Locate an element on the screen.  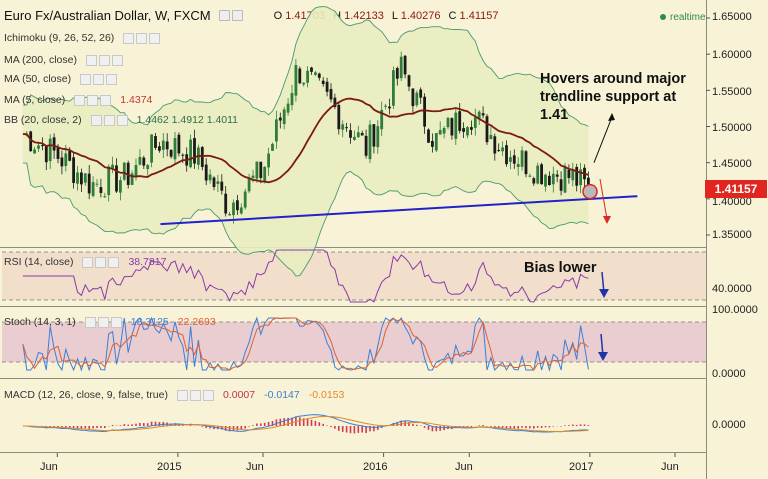
upside-arrow is located at coordinates (603, 139).